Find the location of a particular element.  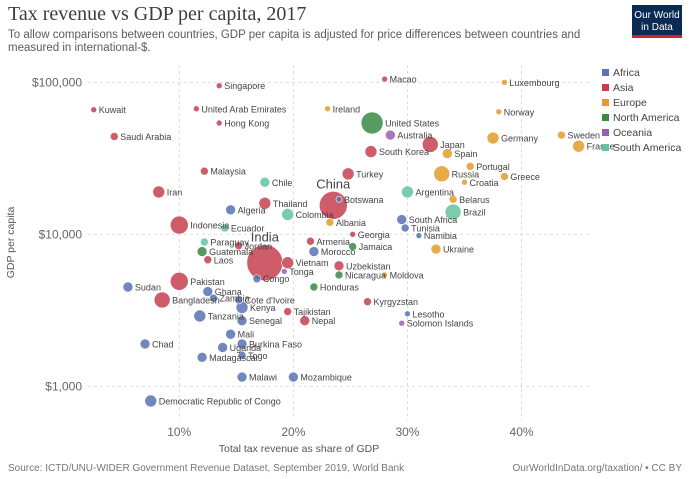

point-label: South Korea is located at coordinates (404, 152).